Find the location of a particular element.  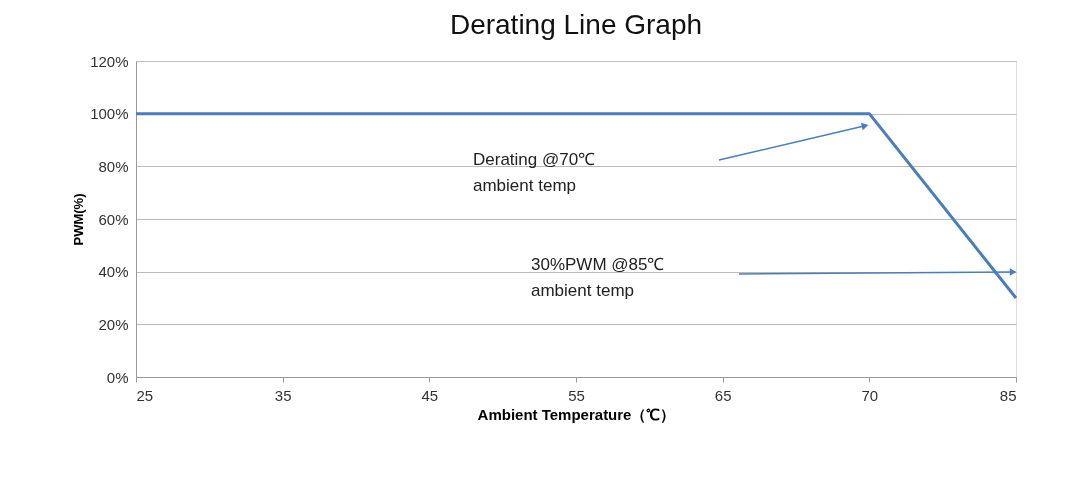

x-tick-label: 45 is located at coordinates (430, 395).